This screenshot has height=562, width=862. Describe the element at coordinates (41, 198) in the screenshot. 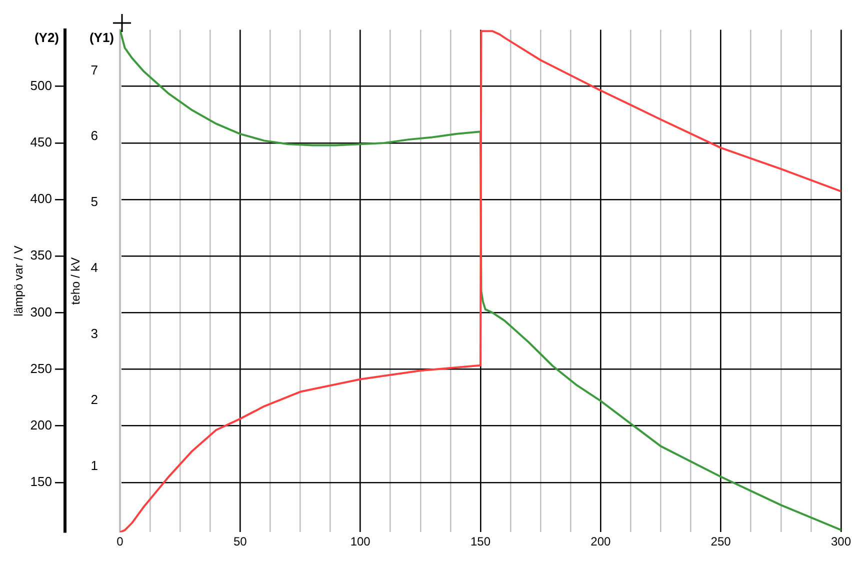

I see `y2-tick-label: 400` at that location.